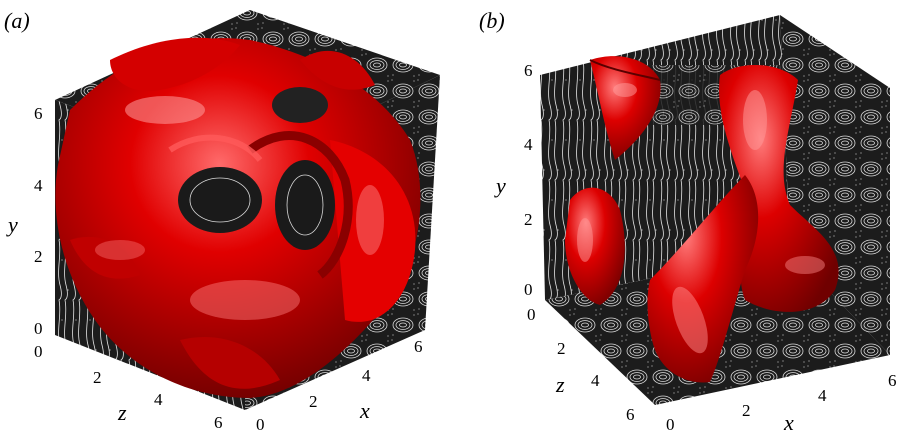 The height and width of the screenshot is (437, 901). Describe the element at coordinates (158, 399) in the screenshot. I see `panel-a-z-tick: 4` at that location.